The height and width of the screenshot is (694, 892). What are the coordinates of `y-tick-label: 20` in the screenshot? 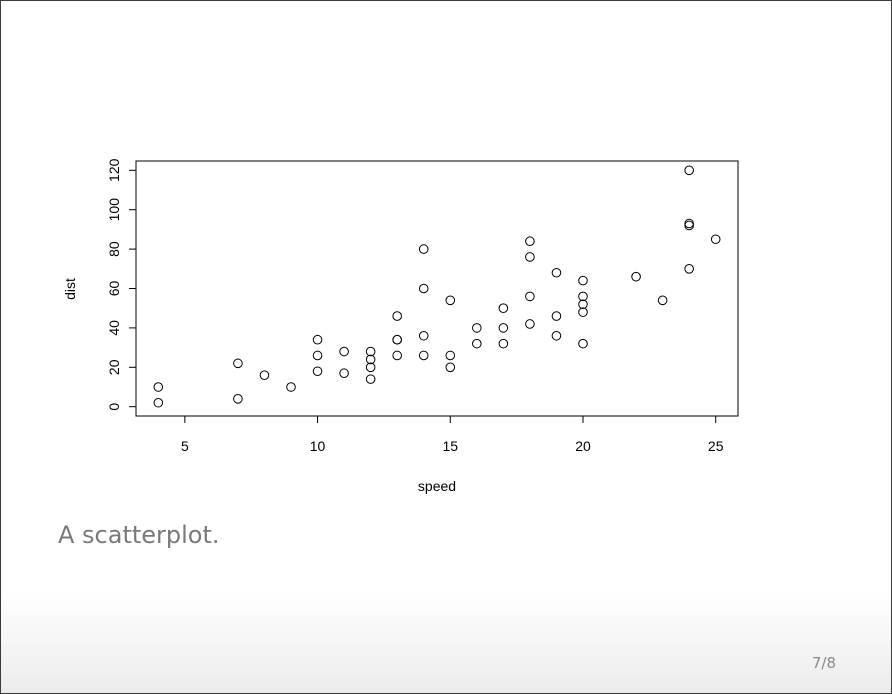 It's located at (114, 367).